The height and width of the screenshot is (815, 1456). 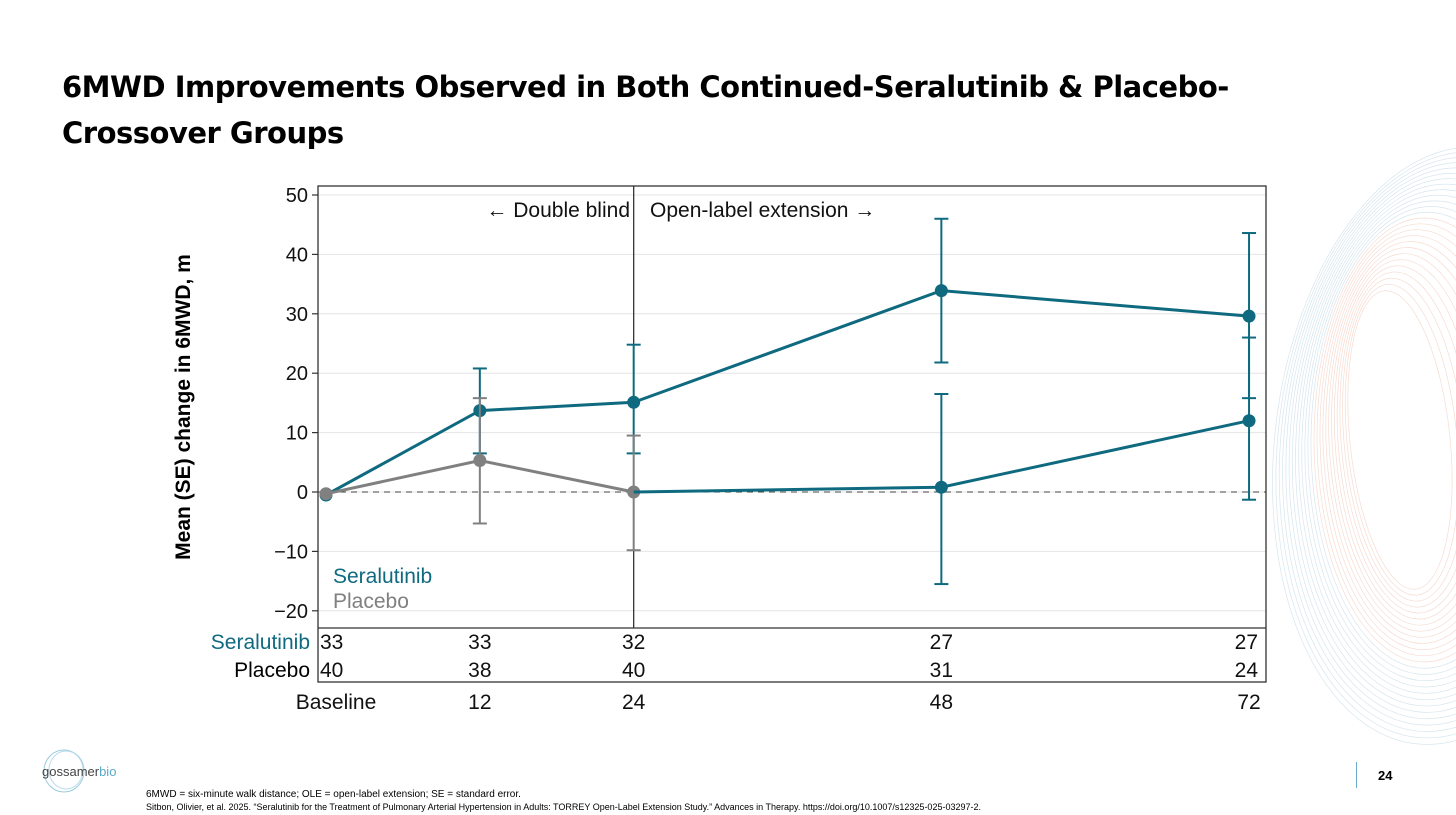 I want to click on y-axis-label: Mean (SE) change in 6MWD, m, so click(x=183, y=407).